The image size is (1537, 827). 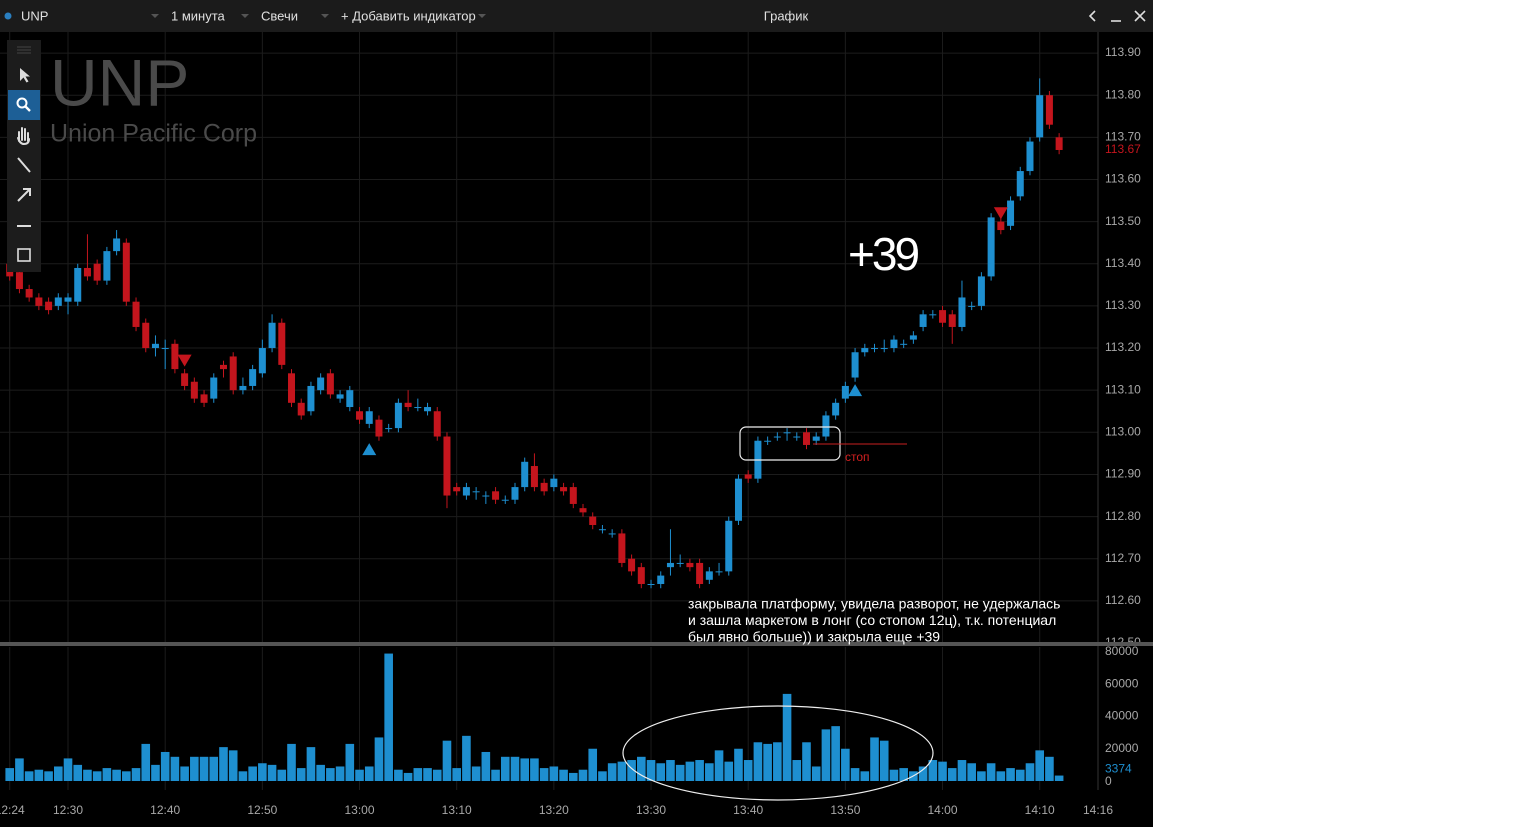 I want to click on chart-style: Свечи, so click(x=279, y=15).